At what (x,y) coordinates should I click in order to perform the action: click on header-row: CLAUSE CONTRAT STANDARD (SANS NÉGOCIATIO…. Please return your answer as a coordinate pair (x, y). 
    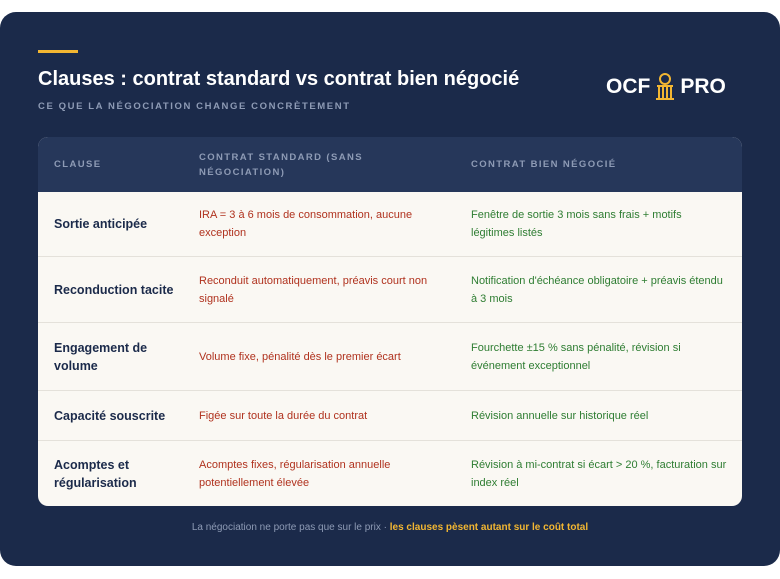
    Looking at the image, I should click on (390, 164).